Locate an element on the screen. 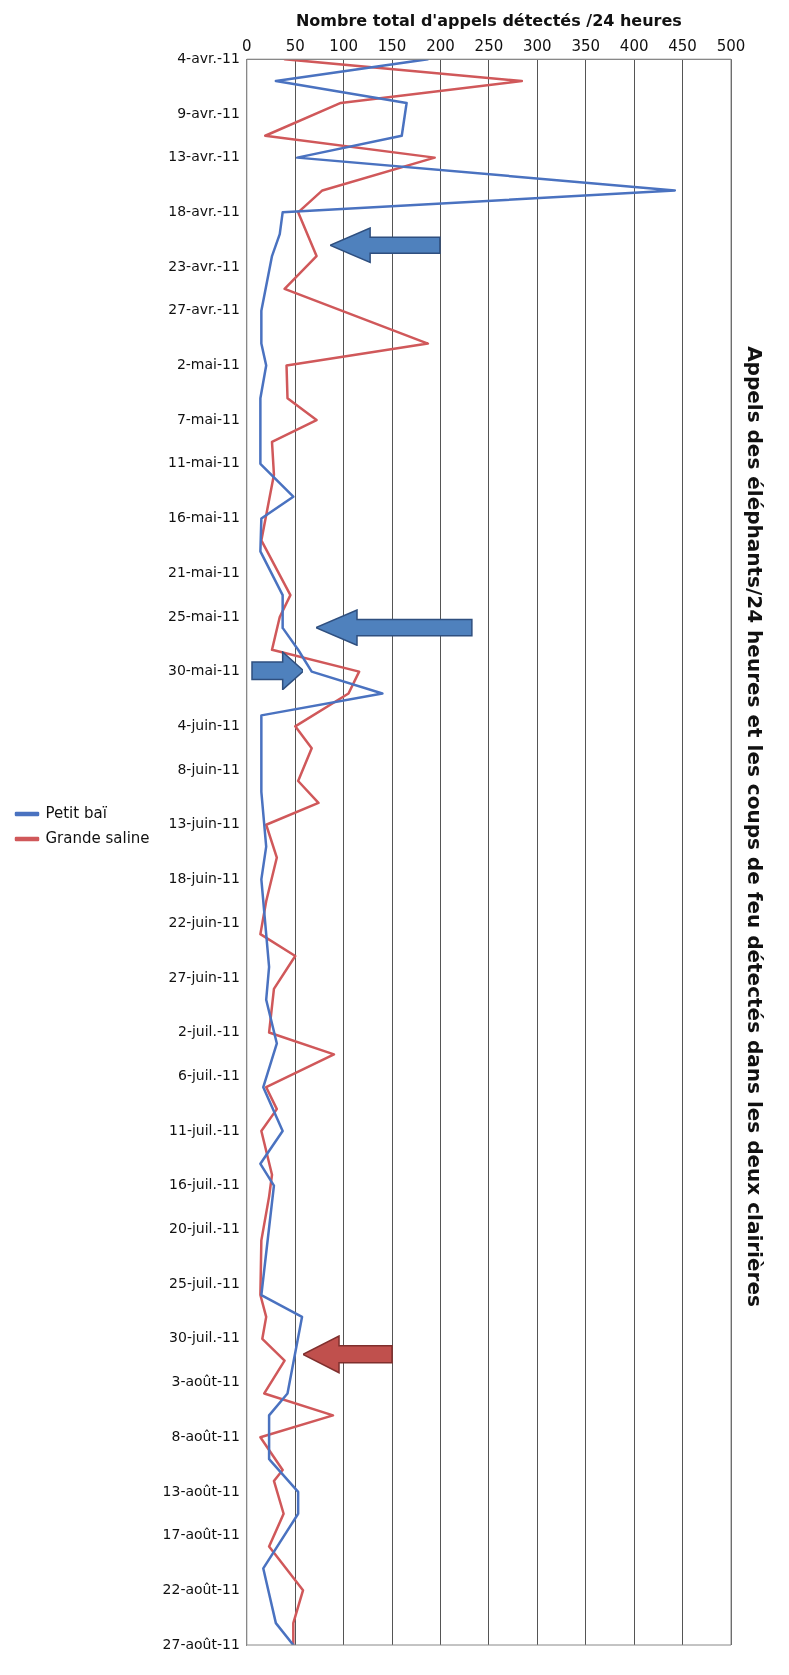 This screenshot has width=789, height=1675. x-tick-label: 150 is located at coordinates (392, 46).